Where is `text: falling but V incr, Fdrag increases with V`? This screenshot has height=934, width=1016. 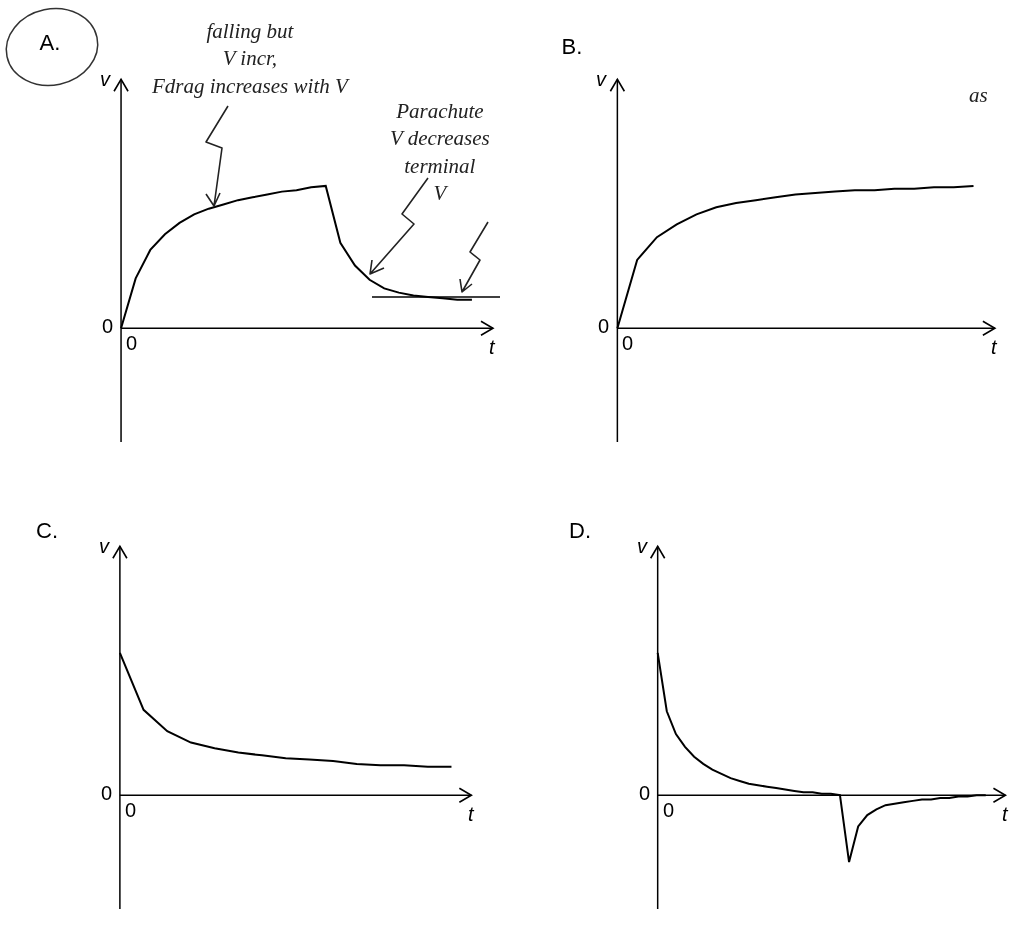
text: falling but V incr, Fdrag increases with V is located at coordinates (250, 58).